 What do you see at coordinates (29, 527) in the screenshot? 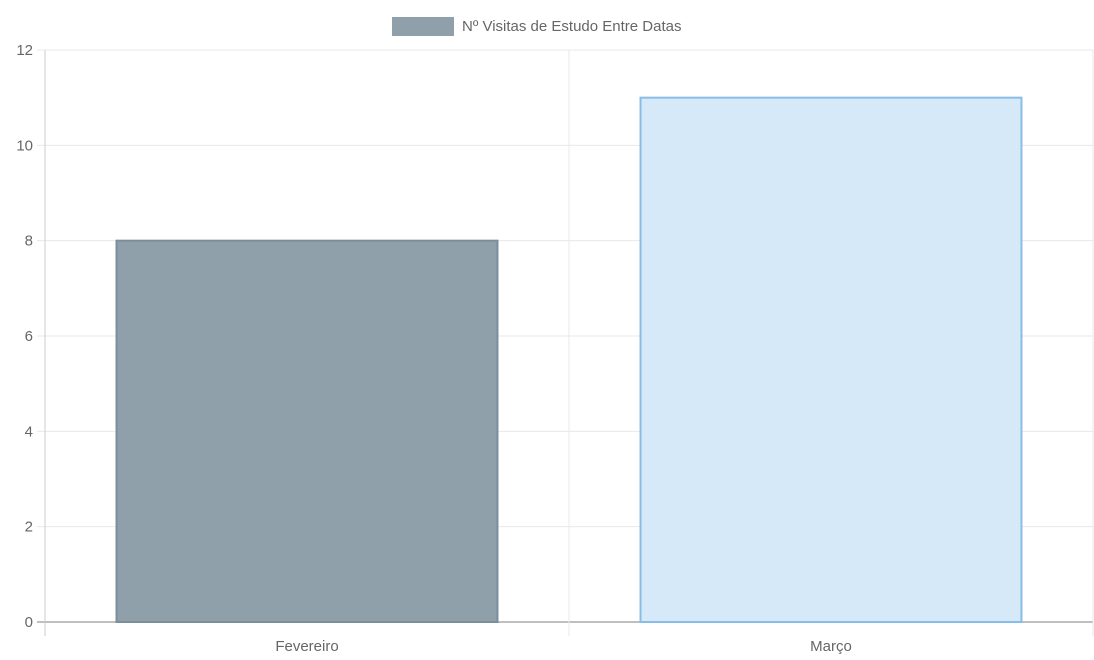
I see `y-tick-label: 2` at bounding box center [29, 527].